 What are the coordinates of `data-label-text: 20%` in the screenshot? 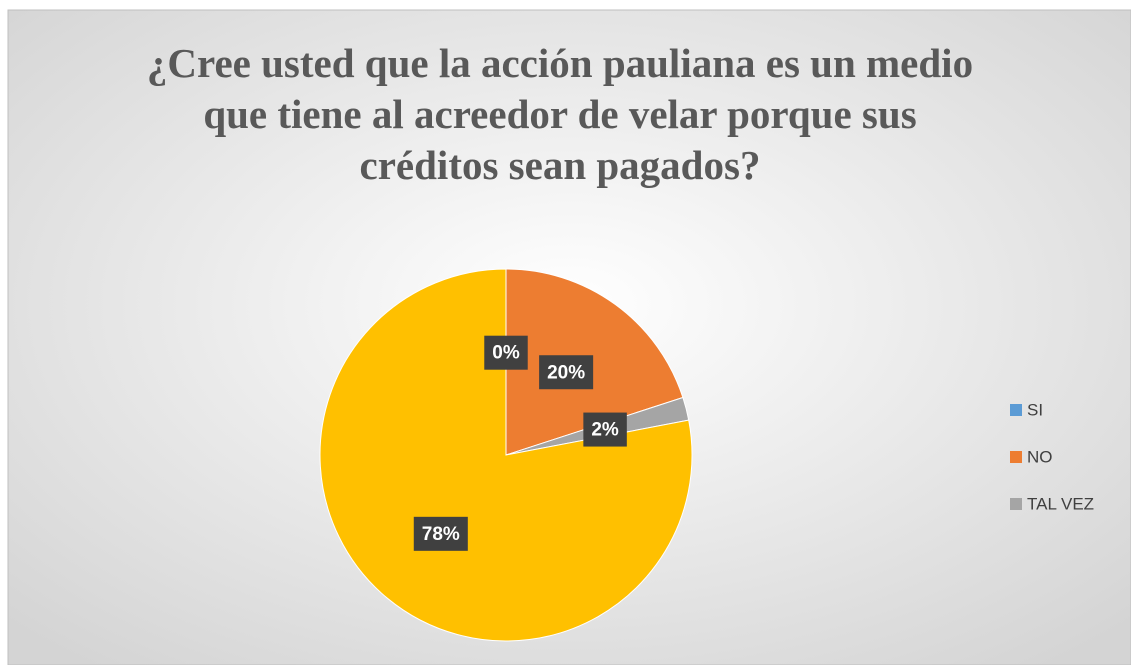 It's located at (566, 372).